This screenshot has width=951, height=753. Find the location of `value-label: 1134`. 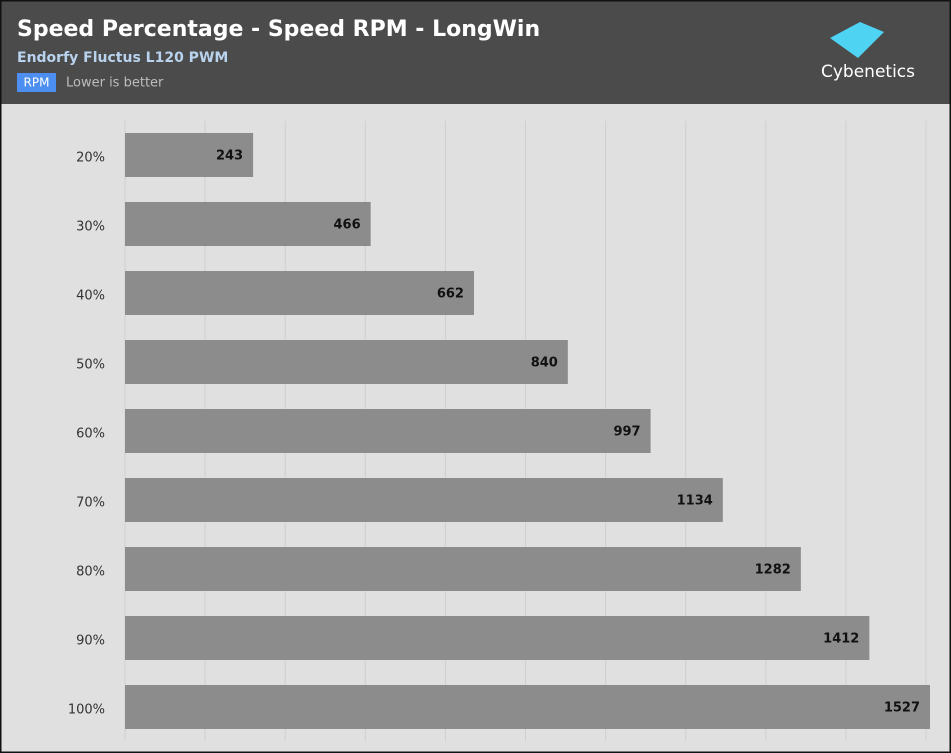

value-label: 1134 is located at coordinates (695, 501).